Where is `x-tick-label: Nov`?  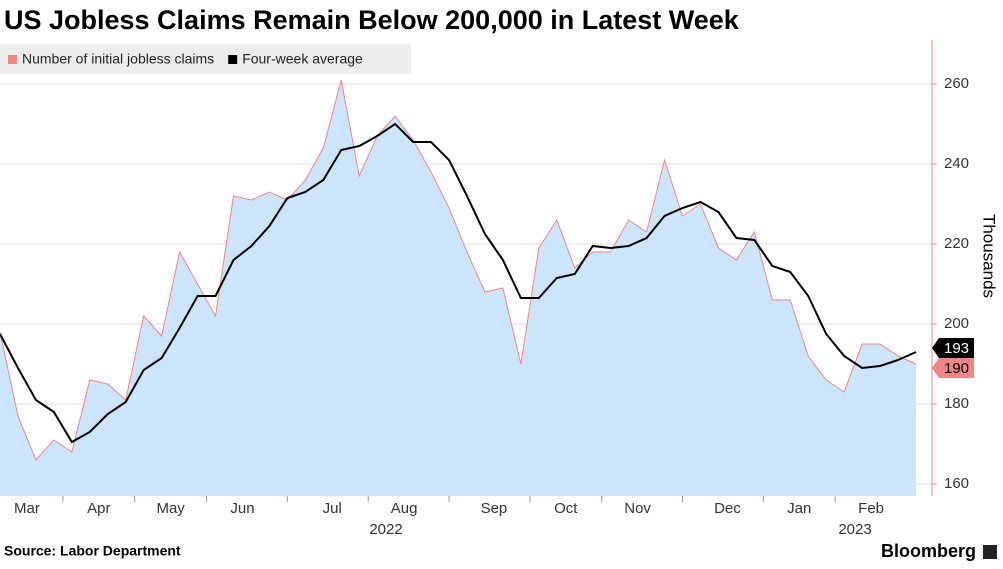 x-tick-label: Nov is located at coordinates (637, 508).